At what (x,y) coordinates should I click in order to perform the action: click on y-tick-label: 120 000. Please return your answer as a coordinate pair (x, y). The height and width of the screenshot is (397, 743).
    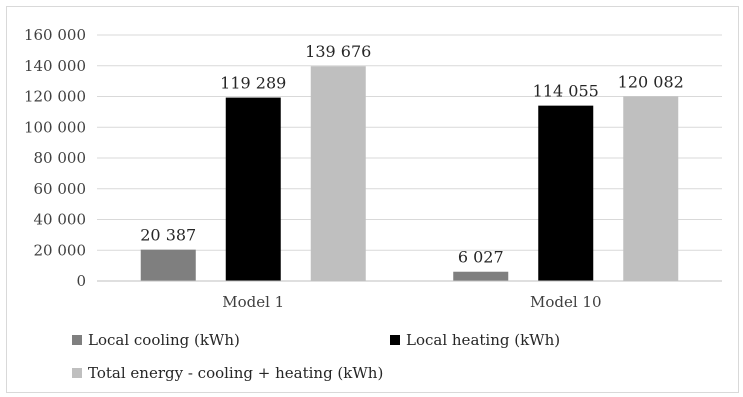
    Looking at the image, I should click on (55, 97).